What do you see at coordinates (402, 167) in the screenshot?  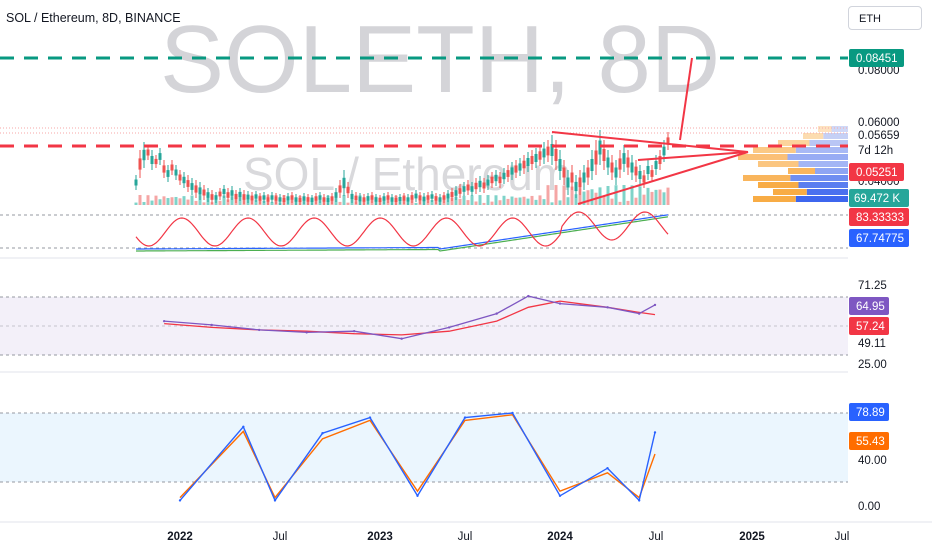 I see `candles` at bounding box center [402, 167].